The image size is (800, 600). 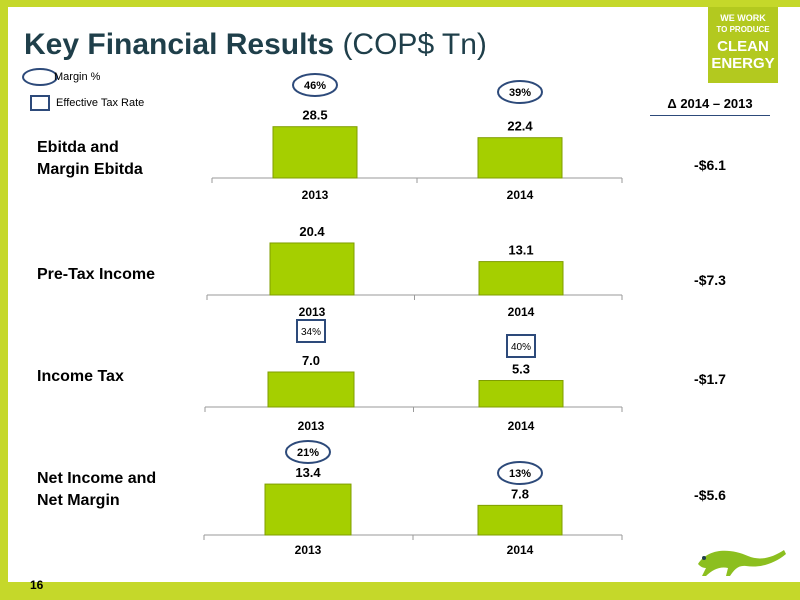 I want to click on logo: WE WORK TO PRODUCE CLEAN ENERGY, so click(x=743, y=45).